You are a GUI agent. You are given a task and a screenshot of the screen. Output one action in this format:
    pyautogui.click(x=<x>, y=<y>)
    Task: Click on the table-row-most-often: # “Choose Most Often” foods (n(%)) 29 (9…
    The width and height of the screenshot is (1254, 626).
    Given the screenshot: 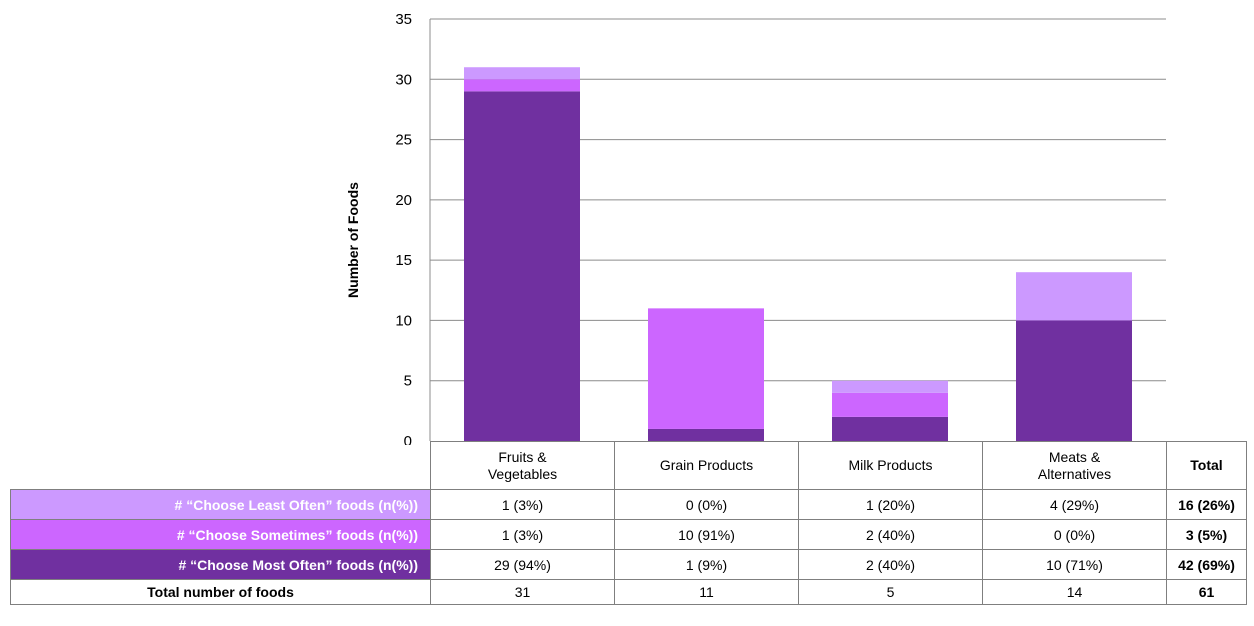 What is the action you would take?
    pyautogui.click(x=628, y=564)
    